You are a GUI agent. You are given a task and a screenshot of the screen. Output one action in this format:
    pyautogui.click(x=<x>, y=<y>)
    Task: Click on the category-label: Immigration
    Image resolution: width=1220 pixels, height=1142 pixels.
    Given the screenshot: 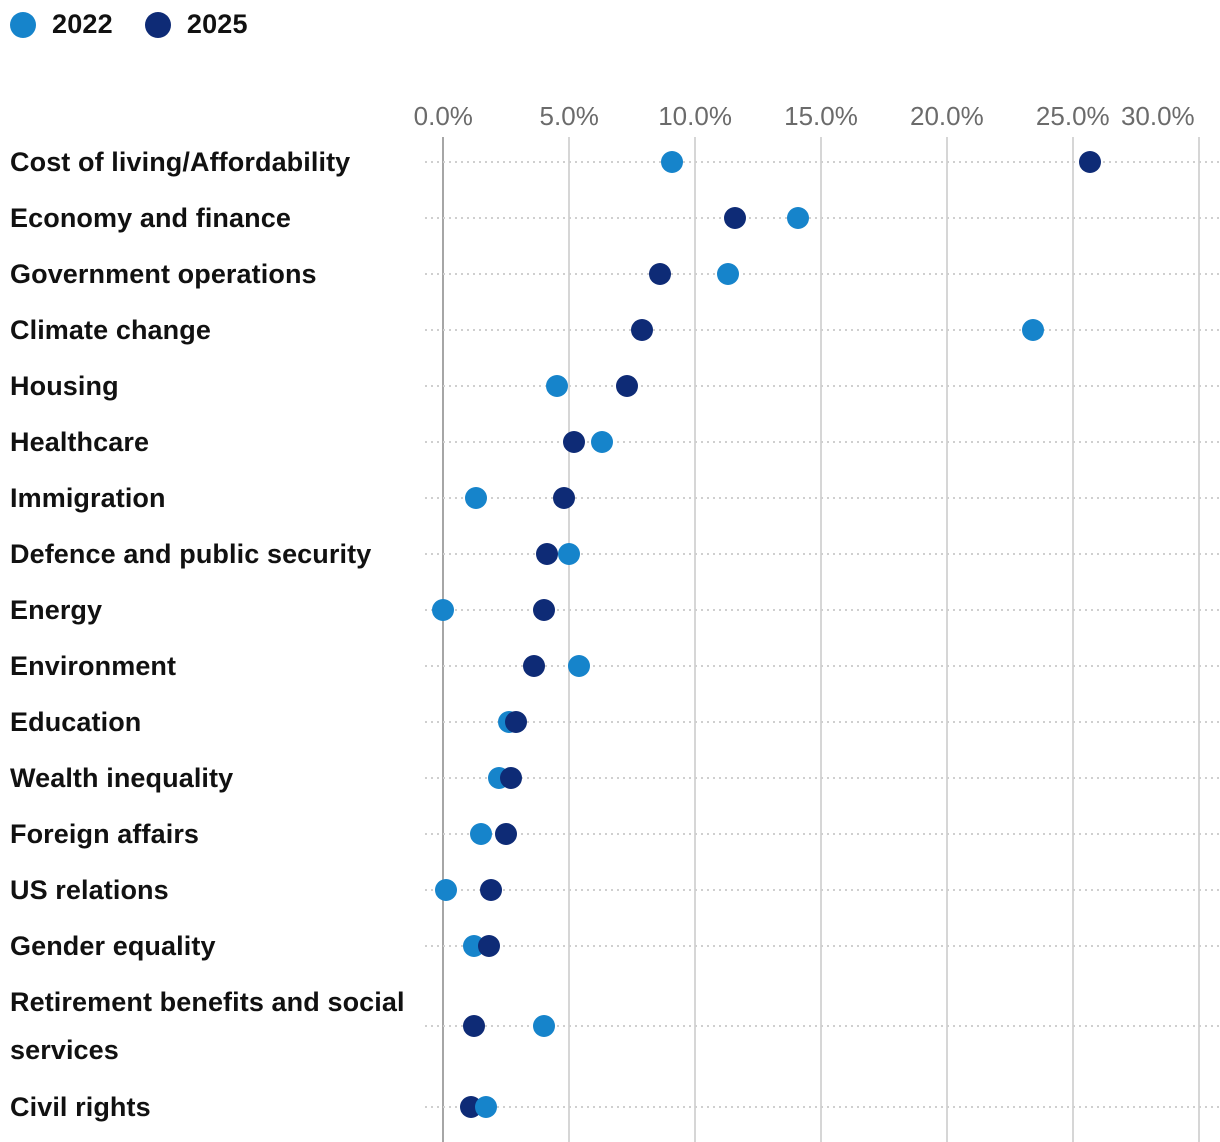 What is the action you would take?
    pyautogui.click(x=88, y=498)
    